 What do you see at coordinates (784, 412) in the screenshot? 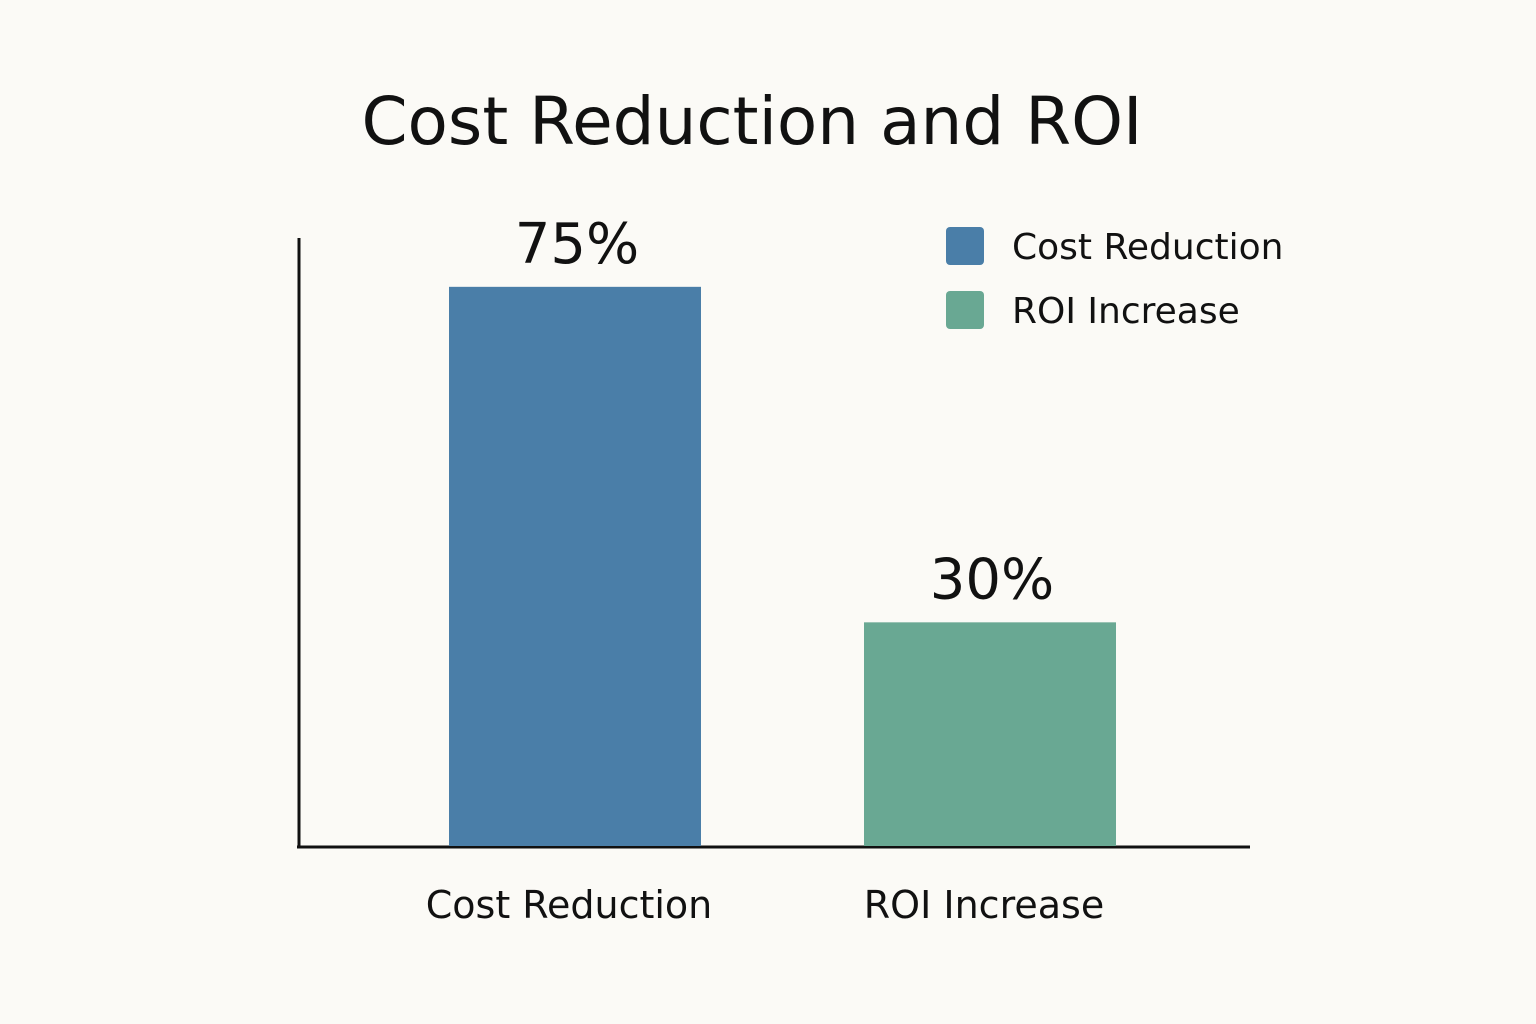
I see `data-label-group: 75% 30%` at bounding box center [784, 412].